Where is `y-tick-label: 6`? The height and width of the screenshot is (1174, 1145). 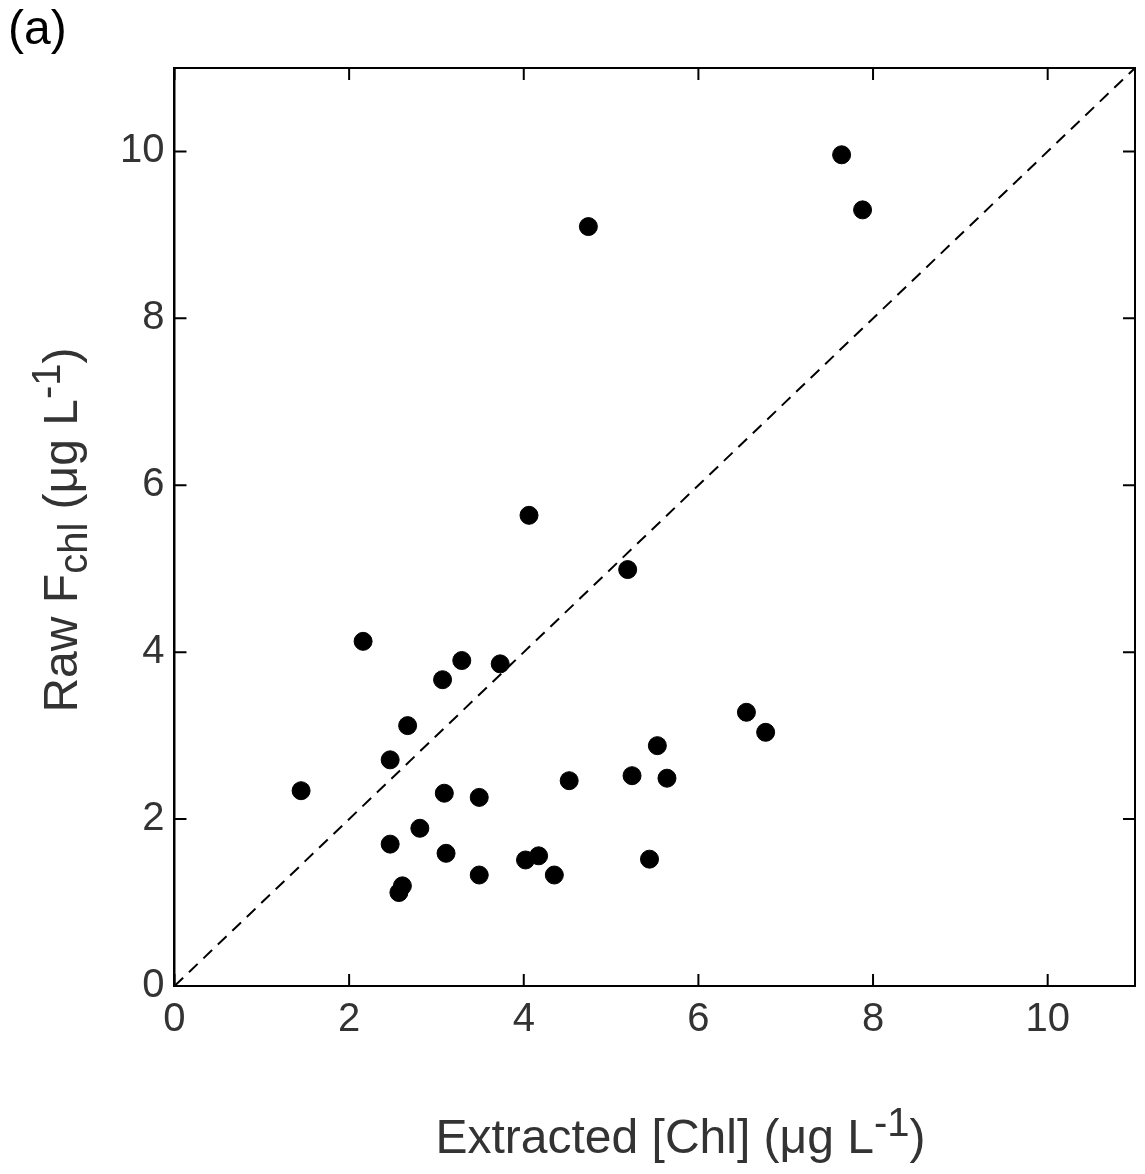 y-tick-label: 6 is located at coordinates (153, 482).